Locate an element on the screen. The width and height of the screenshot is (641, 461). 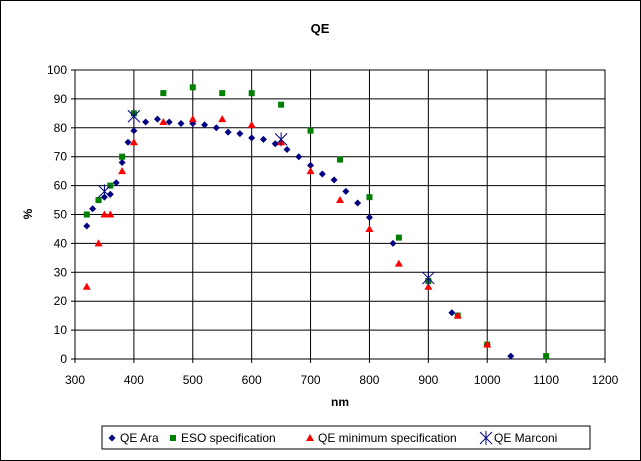
x-tick-label: 1200 is located at coordinates (605, 380).